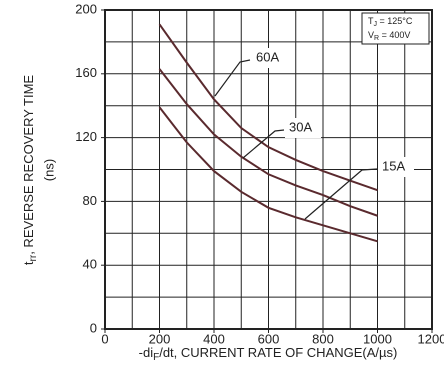  Describe the element at coordinates (86, 136) in the screenshot. I see `y-tick-label: 120` at that location.